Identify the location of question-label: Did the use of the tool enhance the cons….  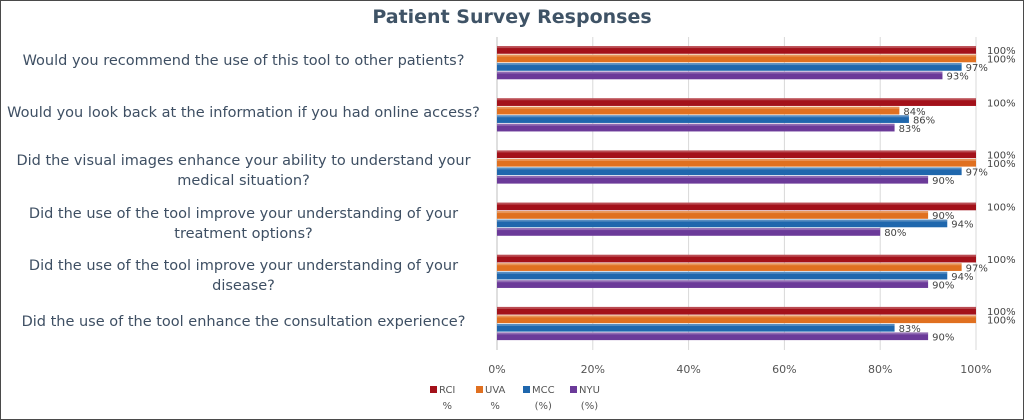
(243, 322).